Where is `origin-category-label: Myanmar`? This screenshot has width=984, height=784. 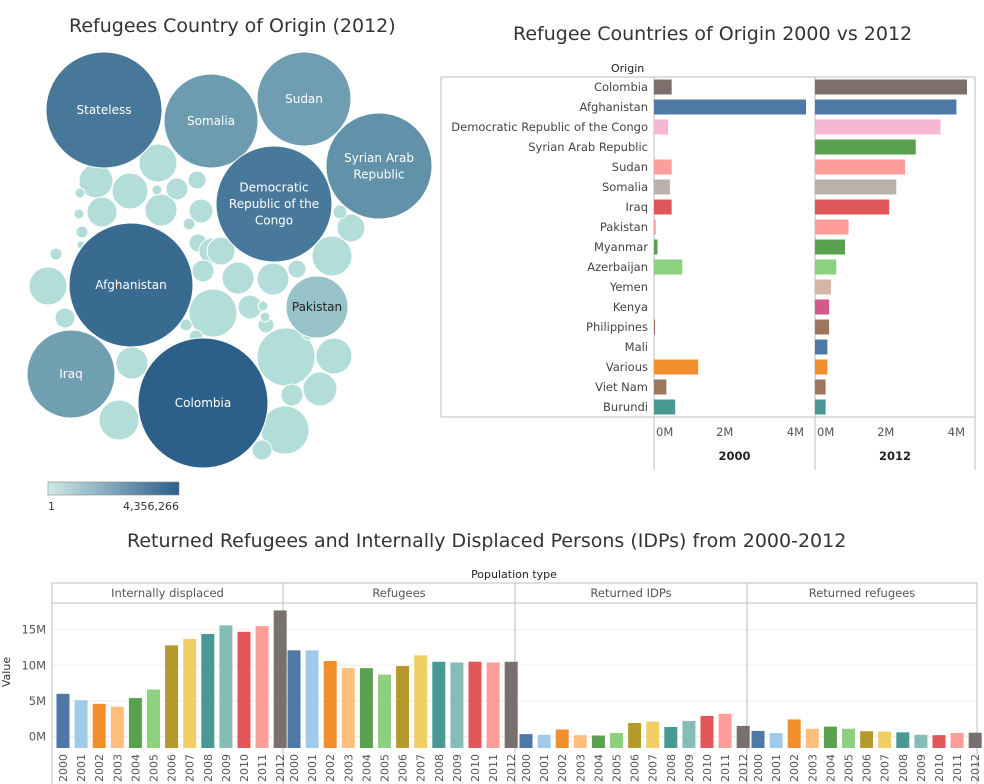
origin-category-label: Myanmar is located at coordinates (621, 247).